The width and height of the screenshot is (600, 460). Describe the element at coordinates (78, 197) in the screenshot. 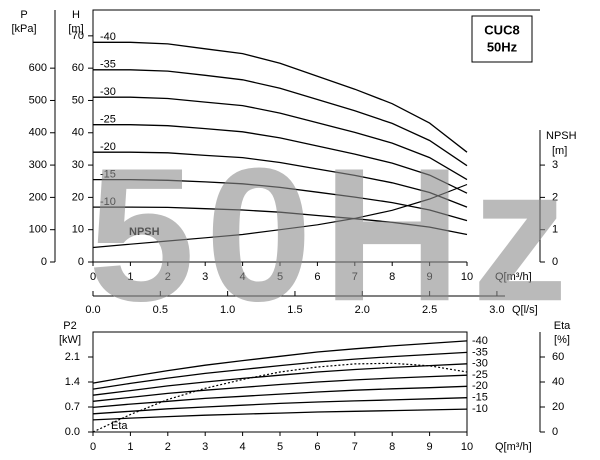

I see `y-tick-label: 20` at that location.